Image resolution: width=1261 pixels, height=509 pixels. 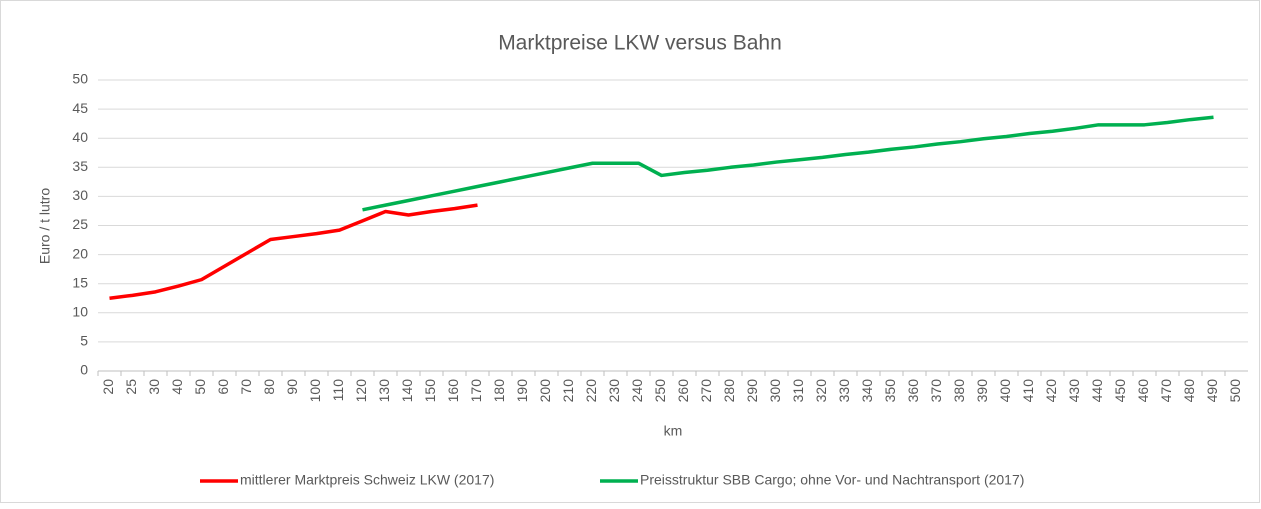 What do you see at coordinates (1051, 391) in the screenshot?
I see `x-tick-label: 420` at bounding box center [1051, 391].